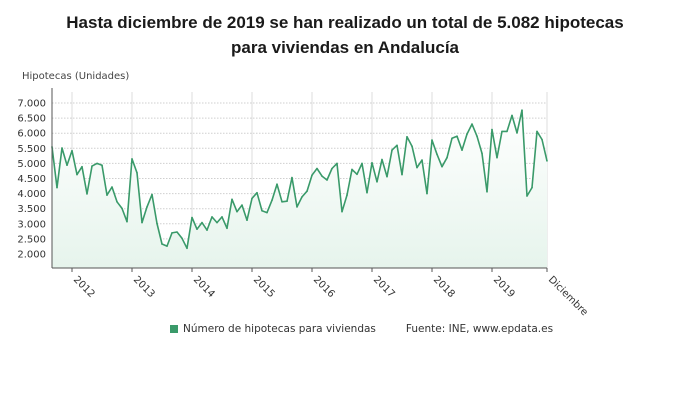  I want to click on y-tick-label: 3.000, so click(31, 224).